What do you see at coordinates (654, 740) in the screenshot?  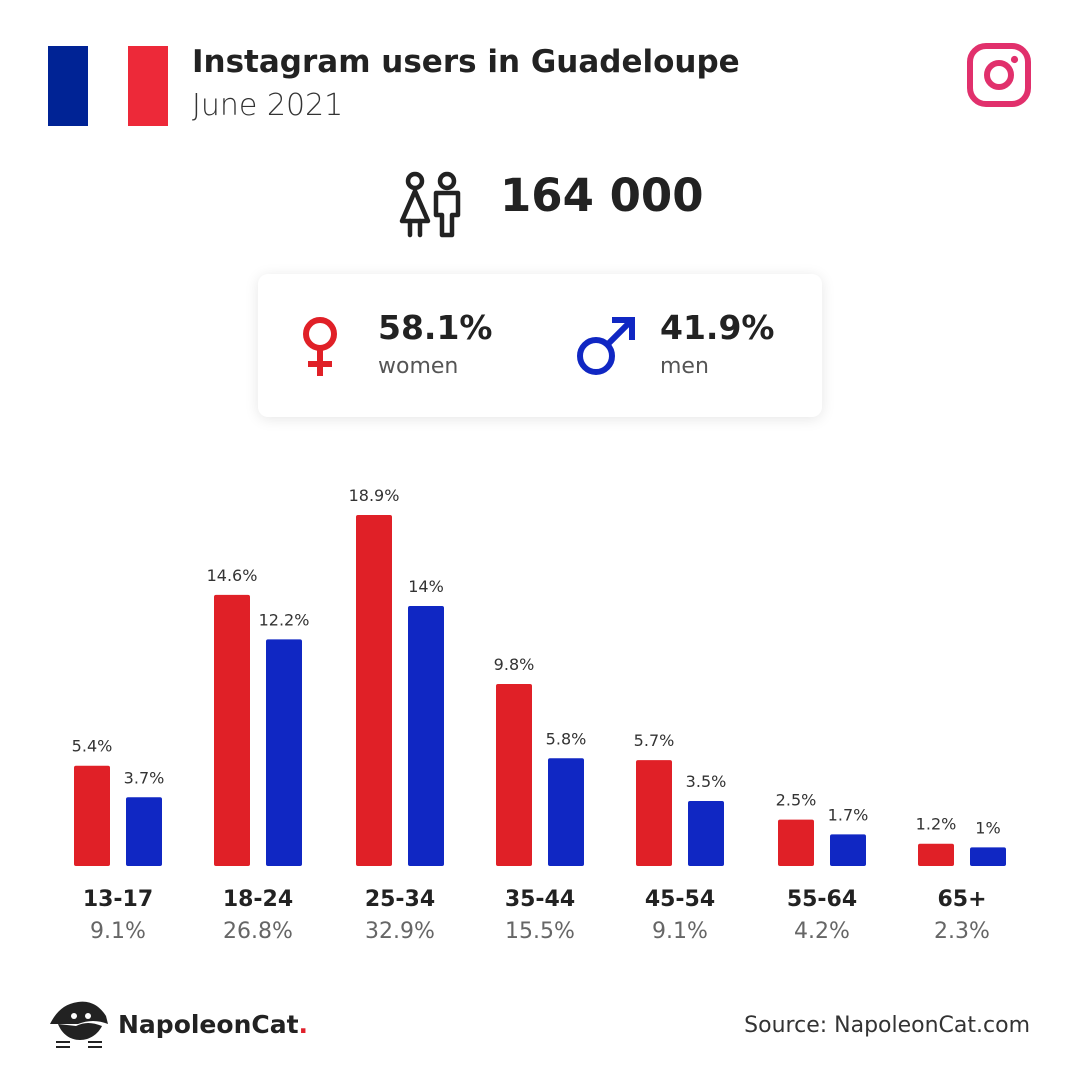 I see `data-label-women-45-54: 5.7%` at bounding box center [654, 740].